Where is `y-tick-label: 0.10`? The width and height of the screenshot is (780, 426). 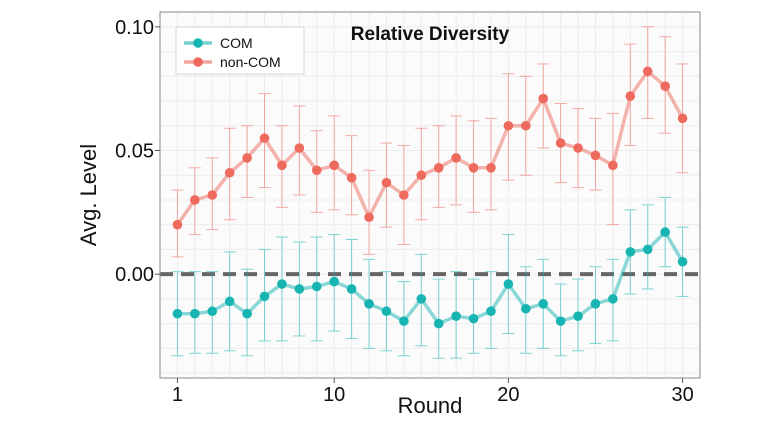
y-tick-label: 0.10 is located at coordinates (134, 28).